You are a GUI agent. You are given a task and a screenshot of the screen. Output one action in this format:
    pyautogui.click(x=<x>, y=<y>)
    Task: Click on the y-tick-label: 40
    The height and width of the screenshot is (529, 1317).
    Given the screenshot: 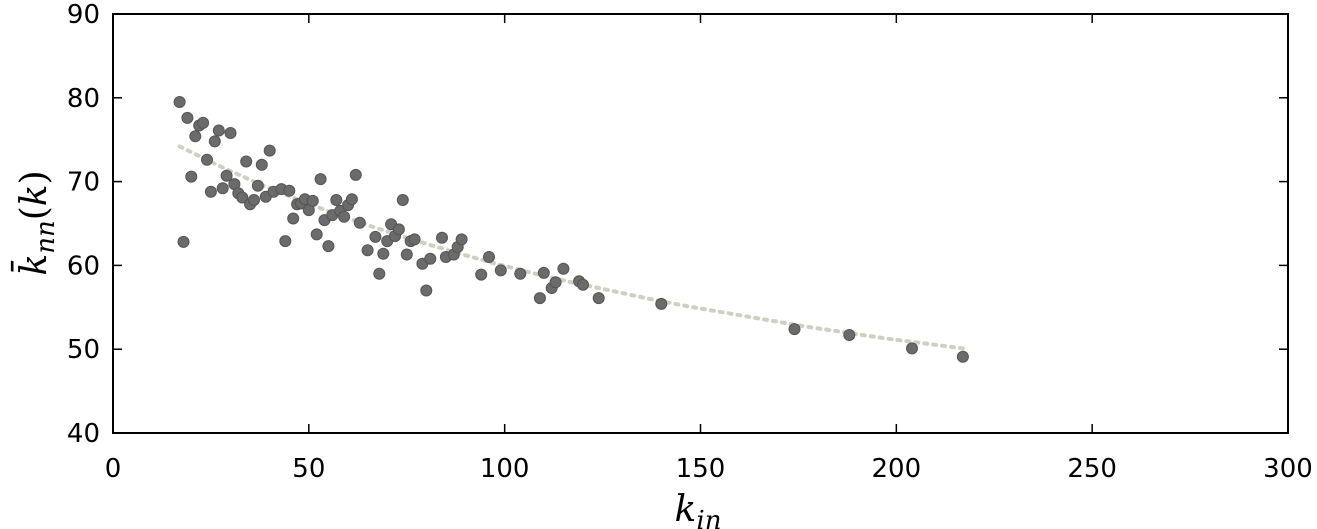 What is the action you would take?
    pyautogui.click(x=83, y=434)
    